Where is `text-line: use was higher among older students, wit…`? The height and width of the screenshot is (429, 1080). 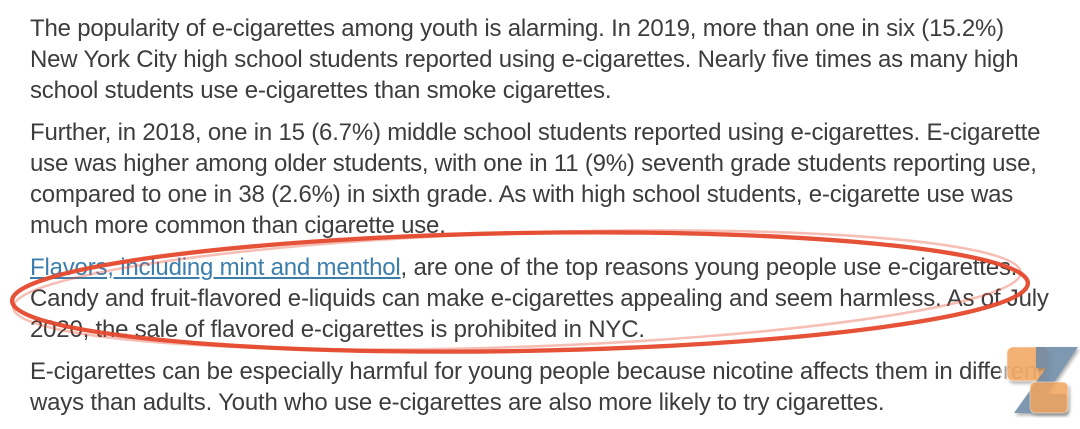
text-line: use was higher among older students, wit… is located at coordinates (533, 163).